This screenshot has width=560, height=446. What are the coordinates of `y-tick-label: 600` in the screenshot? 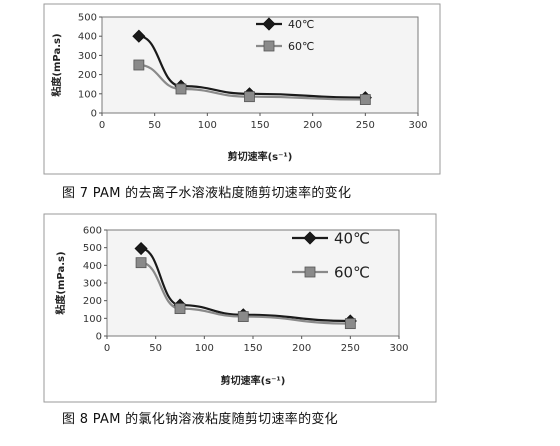 It's located at (92, 231).